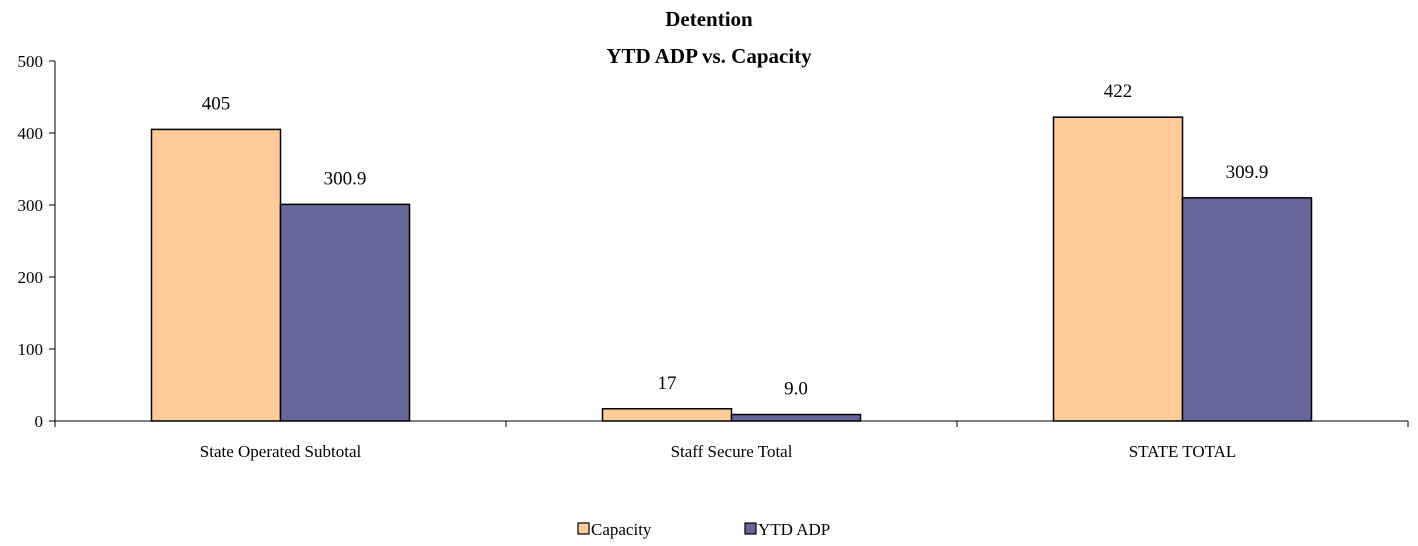  What do you see at coordinates (31, 133) in the screenshot?
I see `y-tick-label: 400` at bounding box center [31, 133].